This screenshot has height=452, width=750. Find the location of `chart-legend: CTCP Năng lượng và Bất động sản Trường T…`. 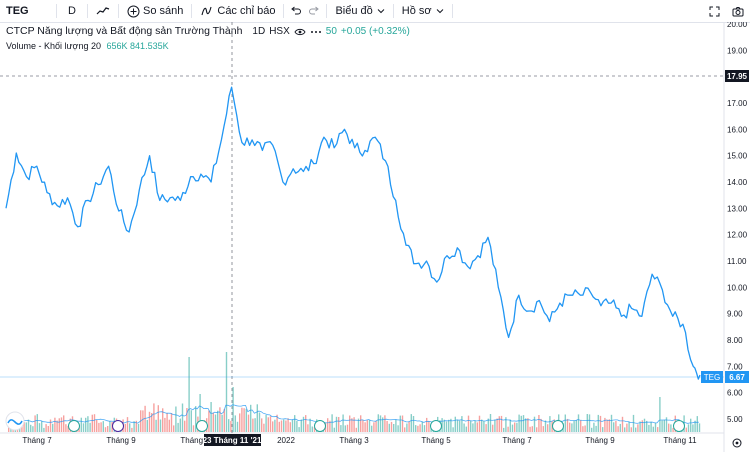

chart-legend: CTCP Năng lượng và Bất động sản Trường T… is located at coordinates (208, 39).